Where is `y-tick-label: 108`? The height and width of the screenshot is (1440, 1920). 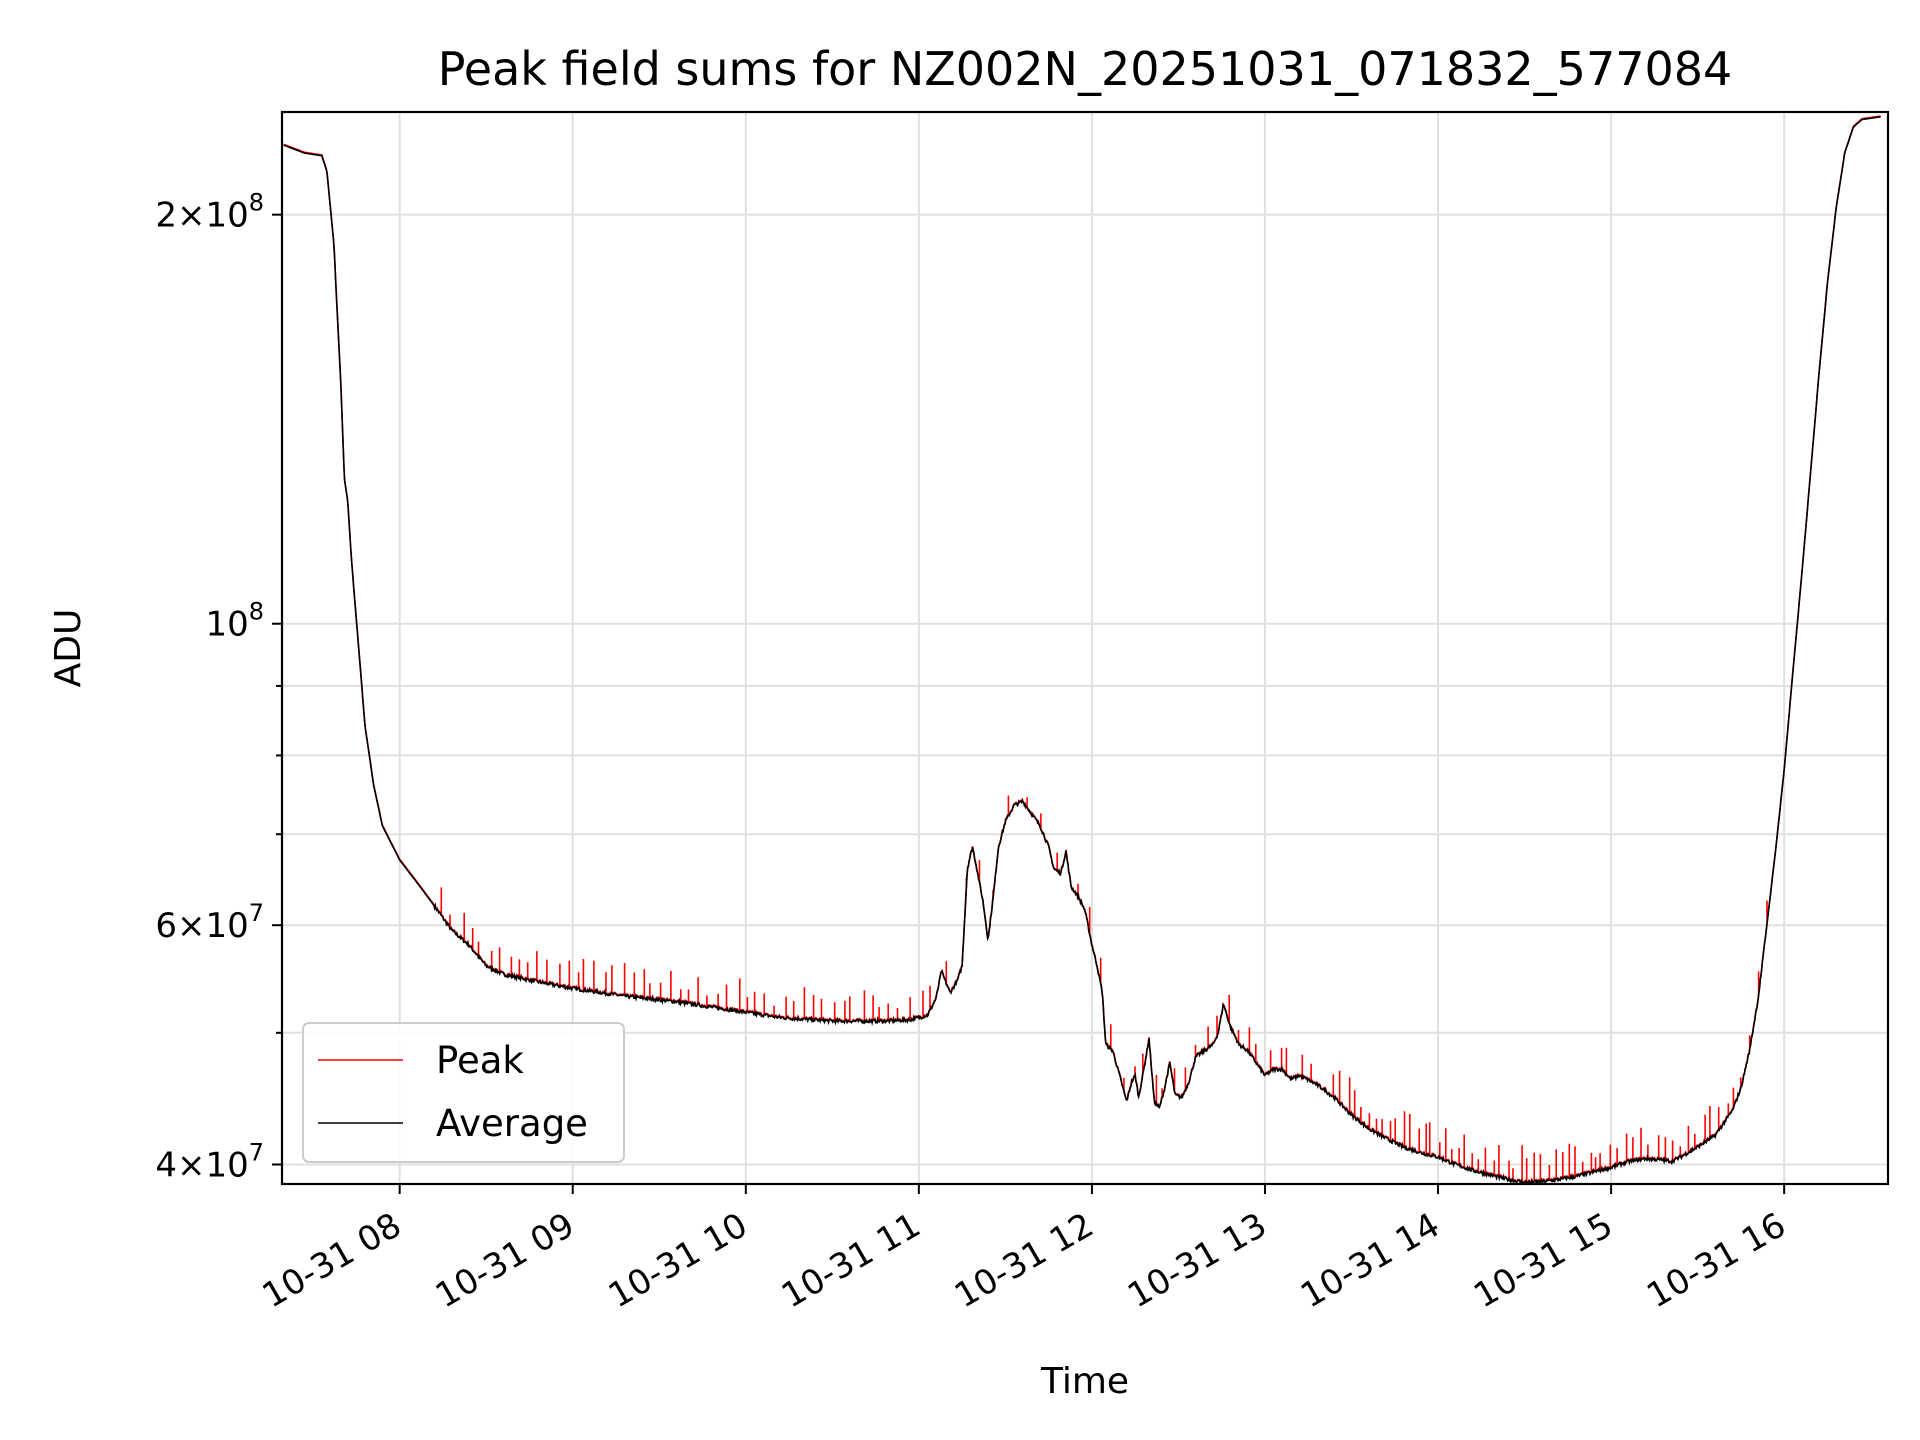
y-tick-label: 108 is located at coordinates (234, 621).